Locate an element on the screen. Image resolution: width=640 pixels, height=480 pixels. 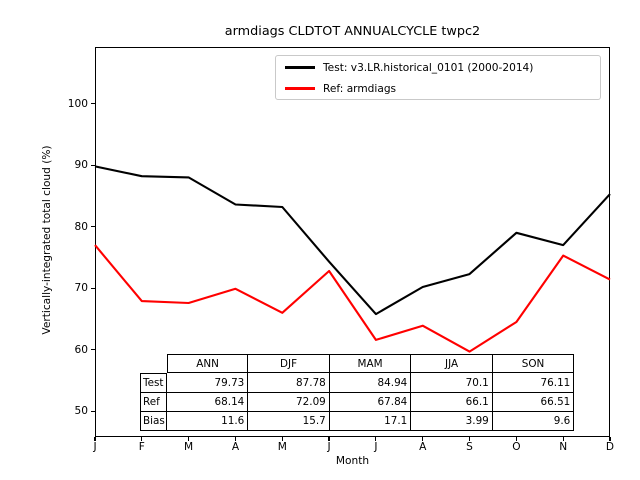
table-header-cell: SON is located at coordinates (533, 364).